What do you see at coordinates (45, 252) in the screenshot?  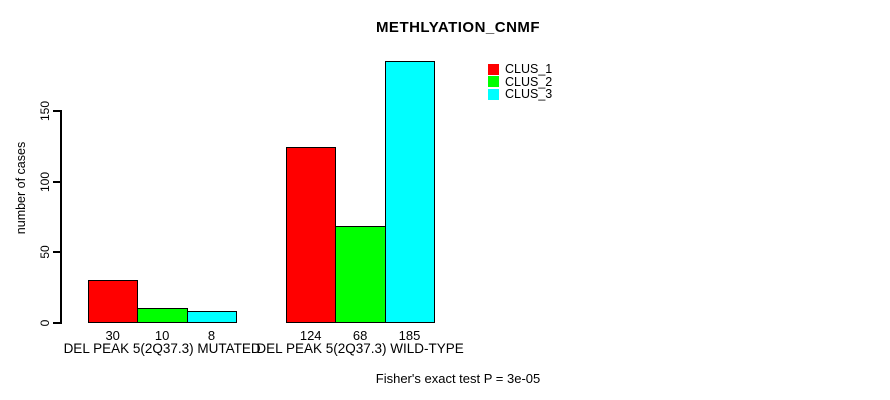 I see `y-axis-tick-label: 50` at bounding box center [45, 252].